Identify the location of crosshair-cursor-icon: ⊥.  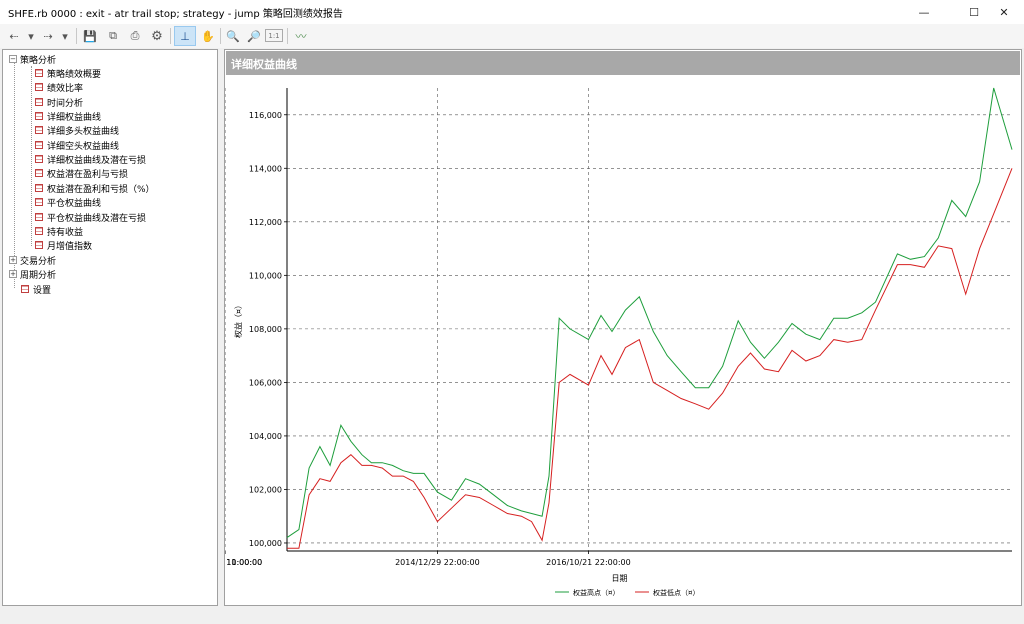
(185, 36).